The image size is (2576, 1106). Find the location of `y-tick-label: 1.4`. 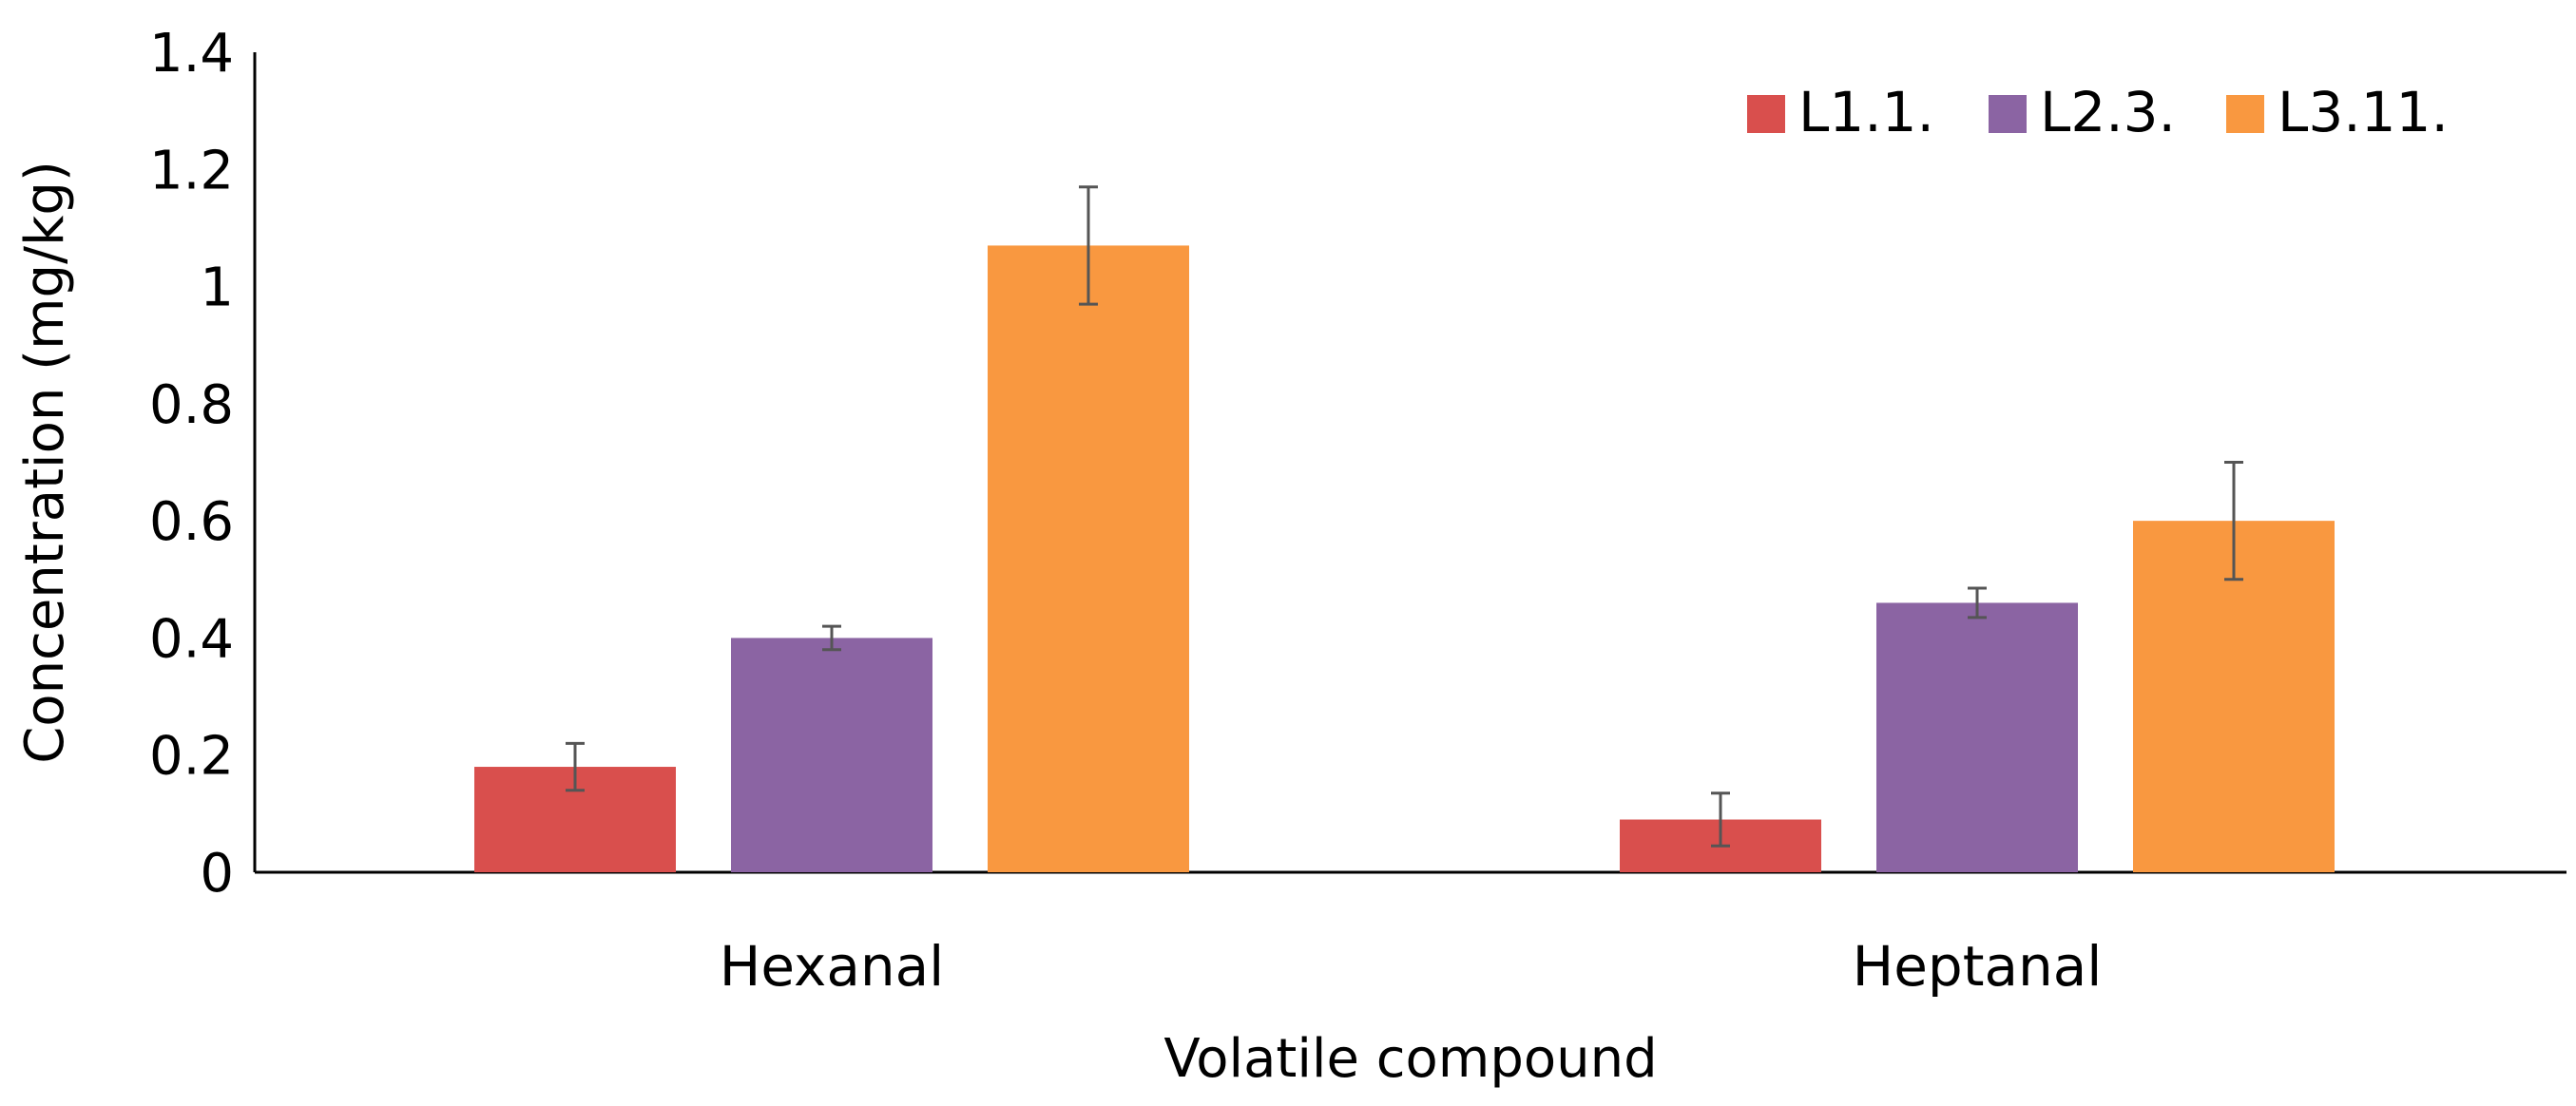

y-tick-label: 1.4 is located at coordinates (191, 54).